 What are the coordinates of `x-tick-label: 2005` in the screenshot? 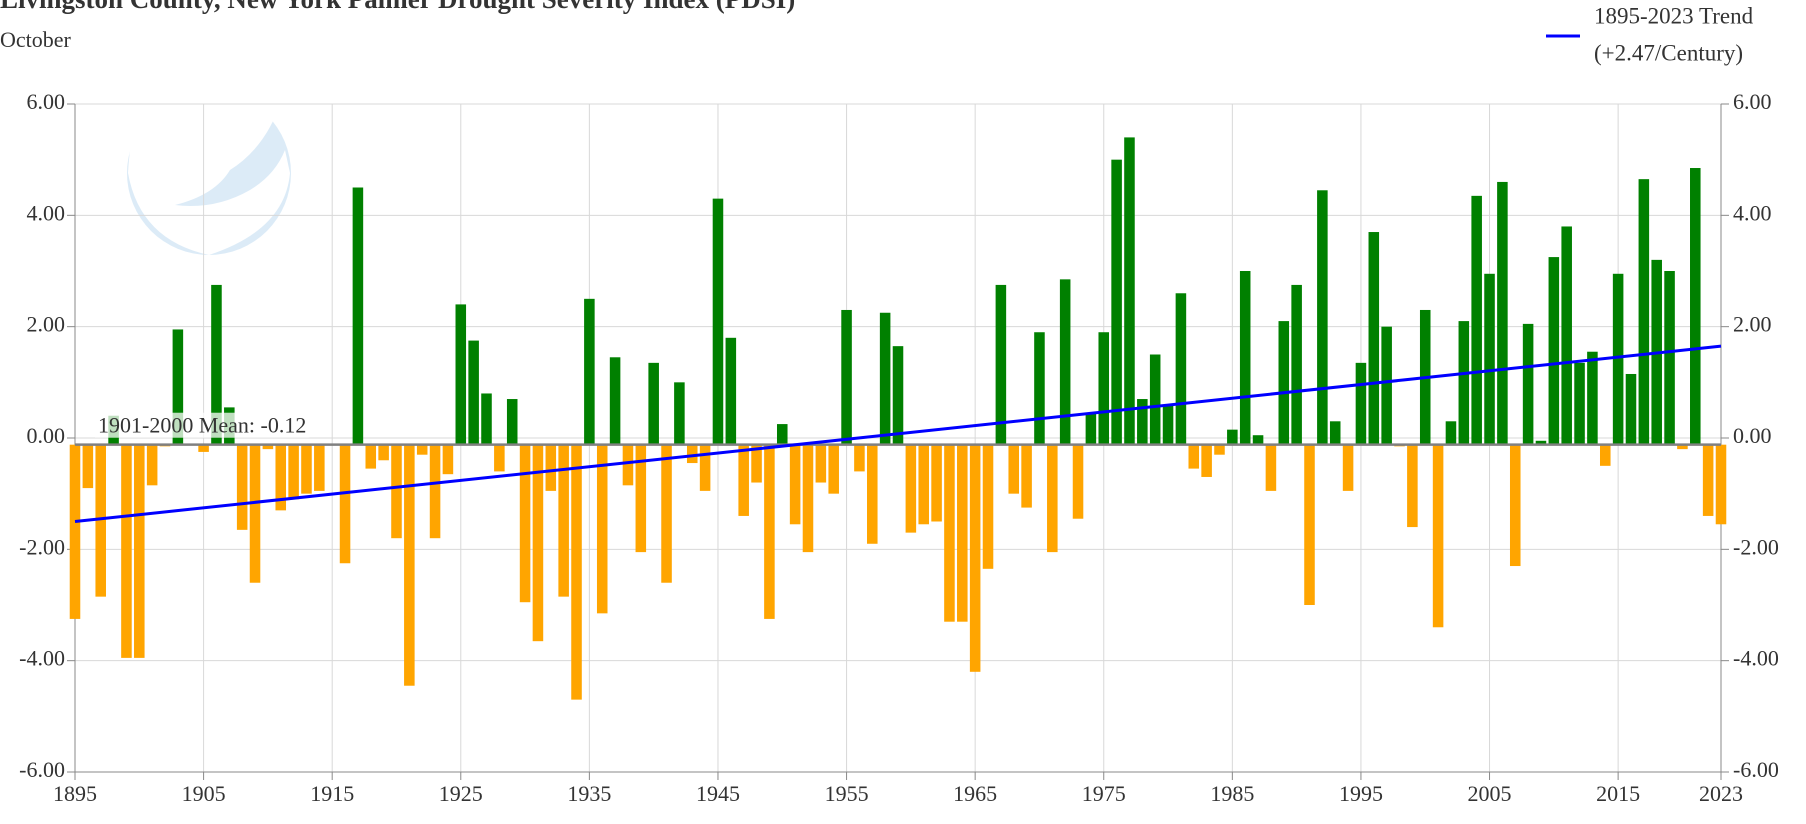 It's located at (1490, 793).